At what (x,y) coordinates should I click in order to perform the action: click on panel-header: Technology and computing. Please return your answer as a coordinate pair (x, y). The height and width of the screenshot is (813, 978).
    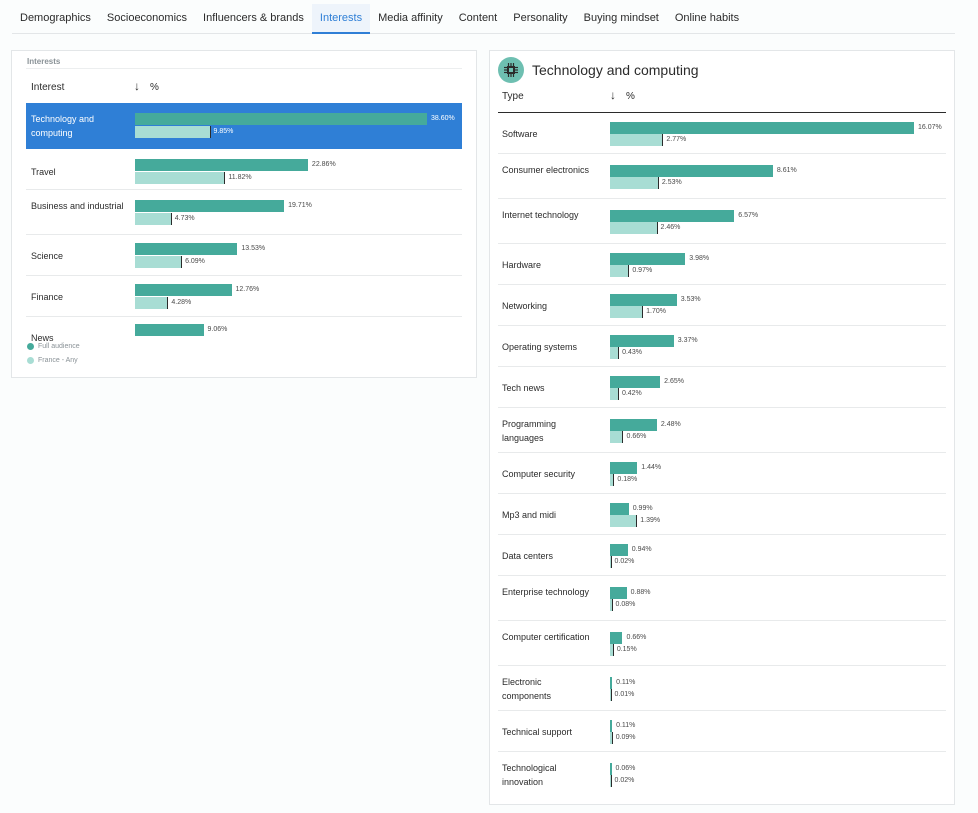
    Looking at the image, I should click on (598, 70).